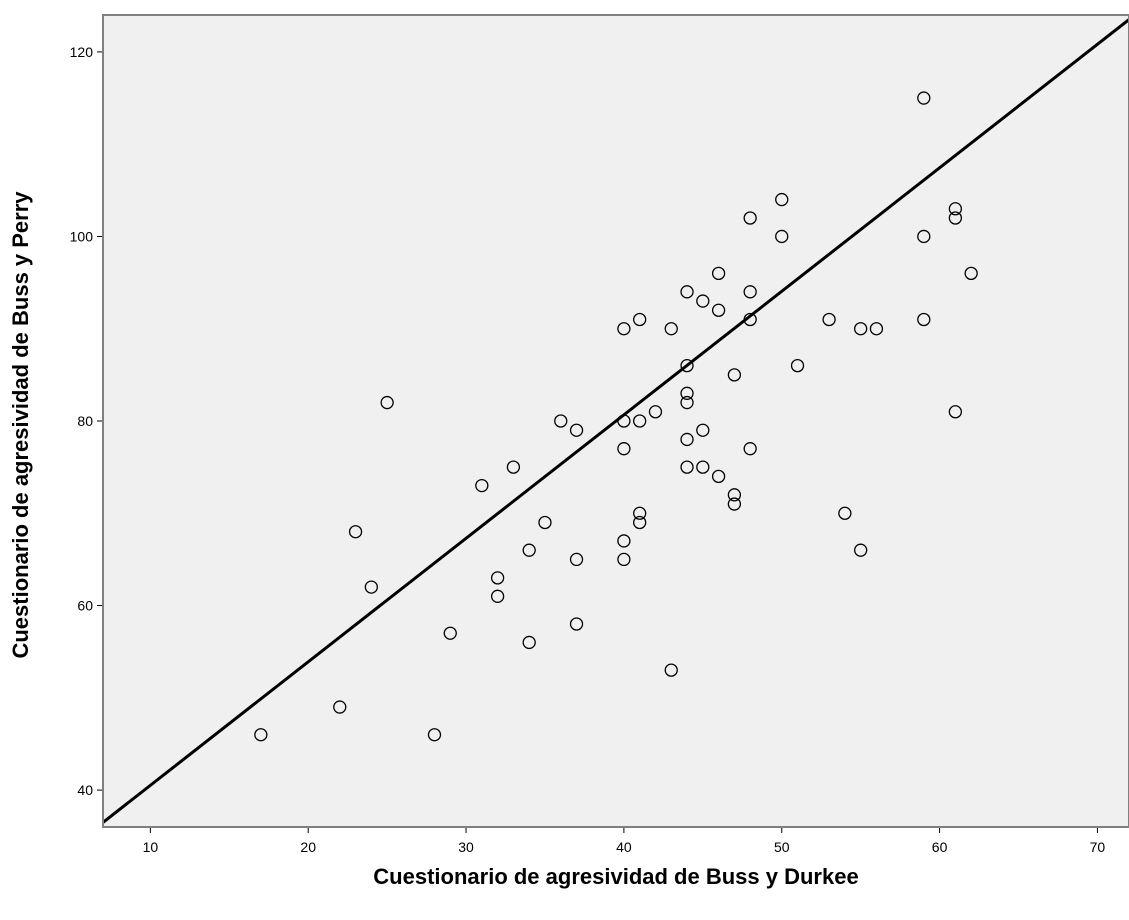  What do you see at coordinates (85, 790) in the screenshot?
I see `y-tick-label: 40` at bounding box center [85, 790].